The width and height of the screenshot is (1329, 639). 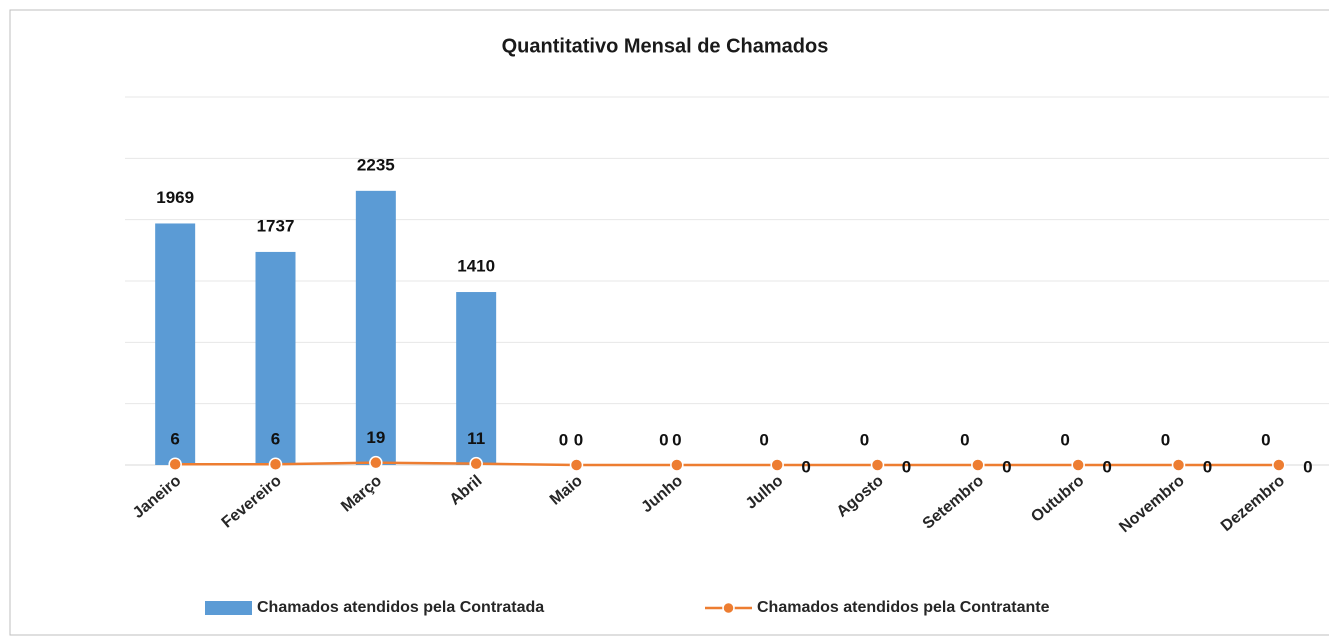 What do you see at coordinates (376, 164) in the screenshot?
I see `bar-value-label: 2235` at bounding box center [376, 164].